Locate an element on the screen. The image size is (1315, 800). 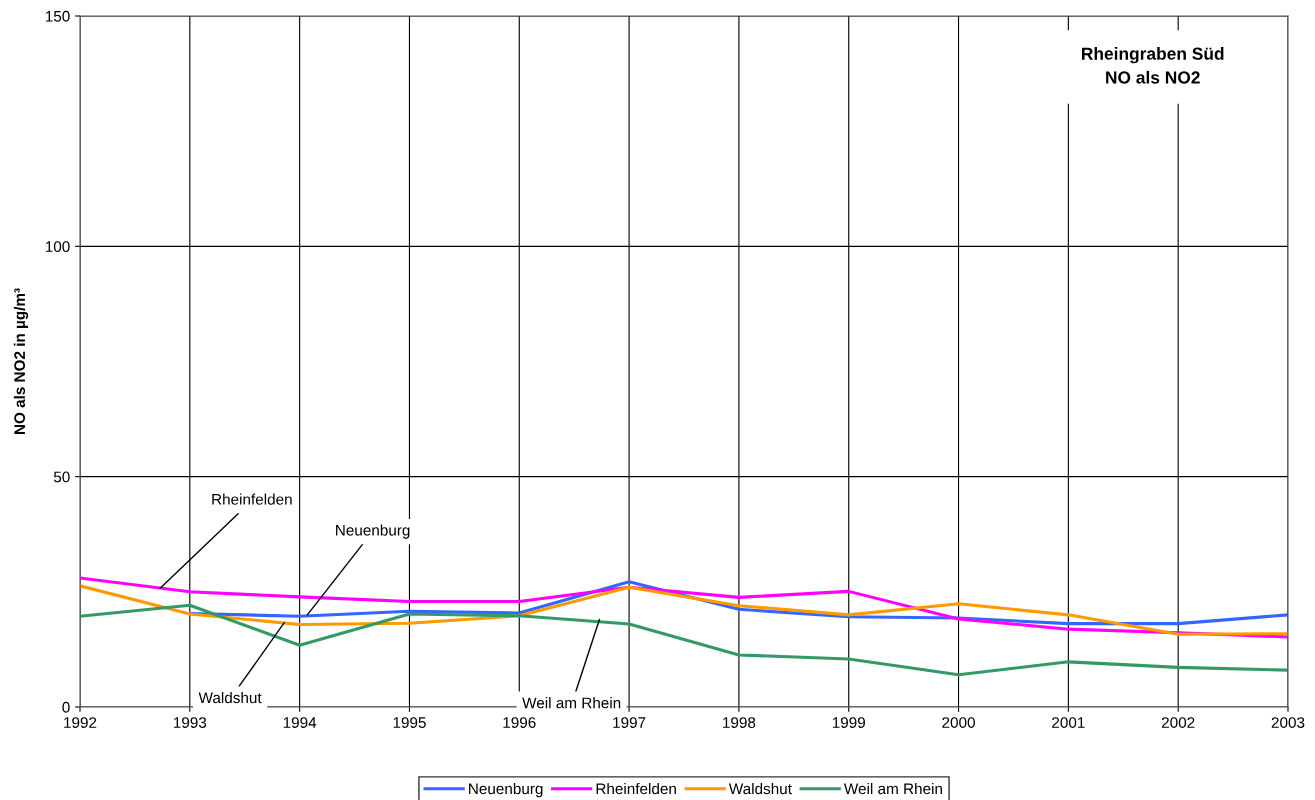
legend-label: Neuenburg is located at coordinates (506, 790).